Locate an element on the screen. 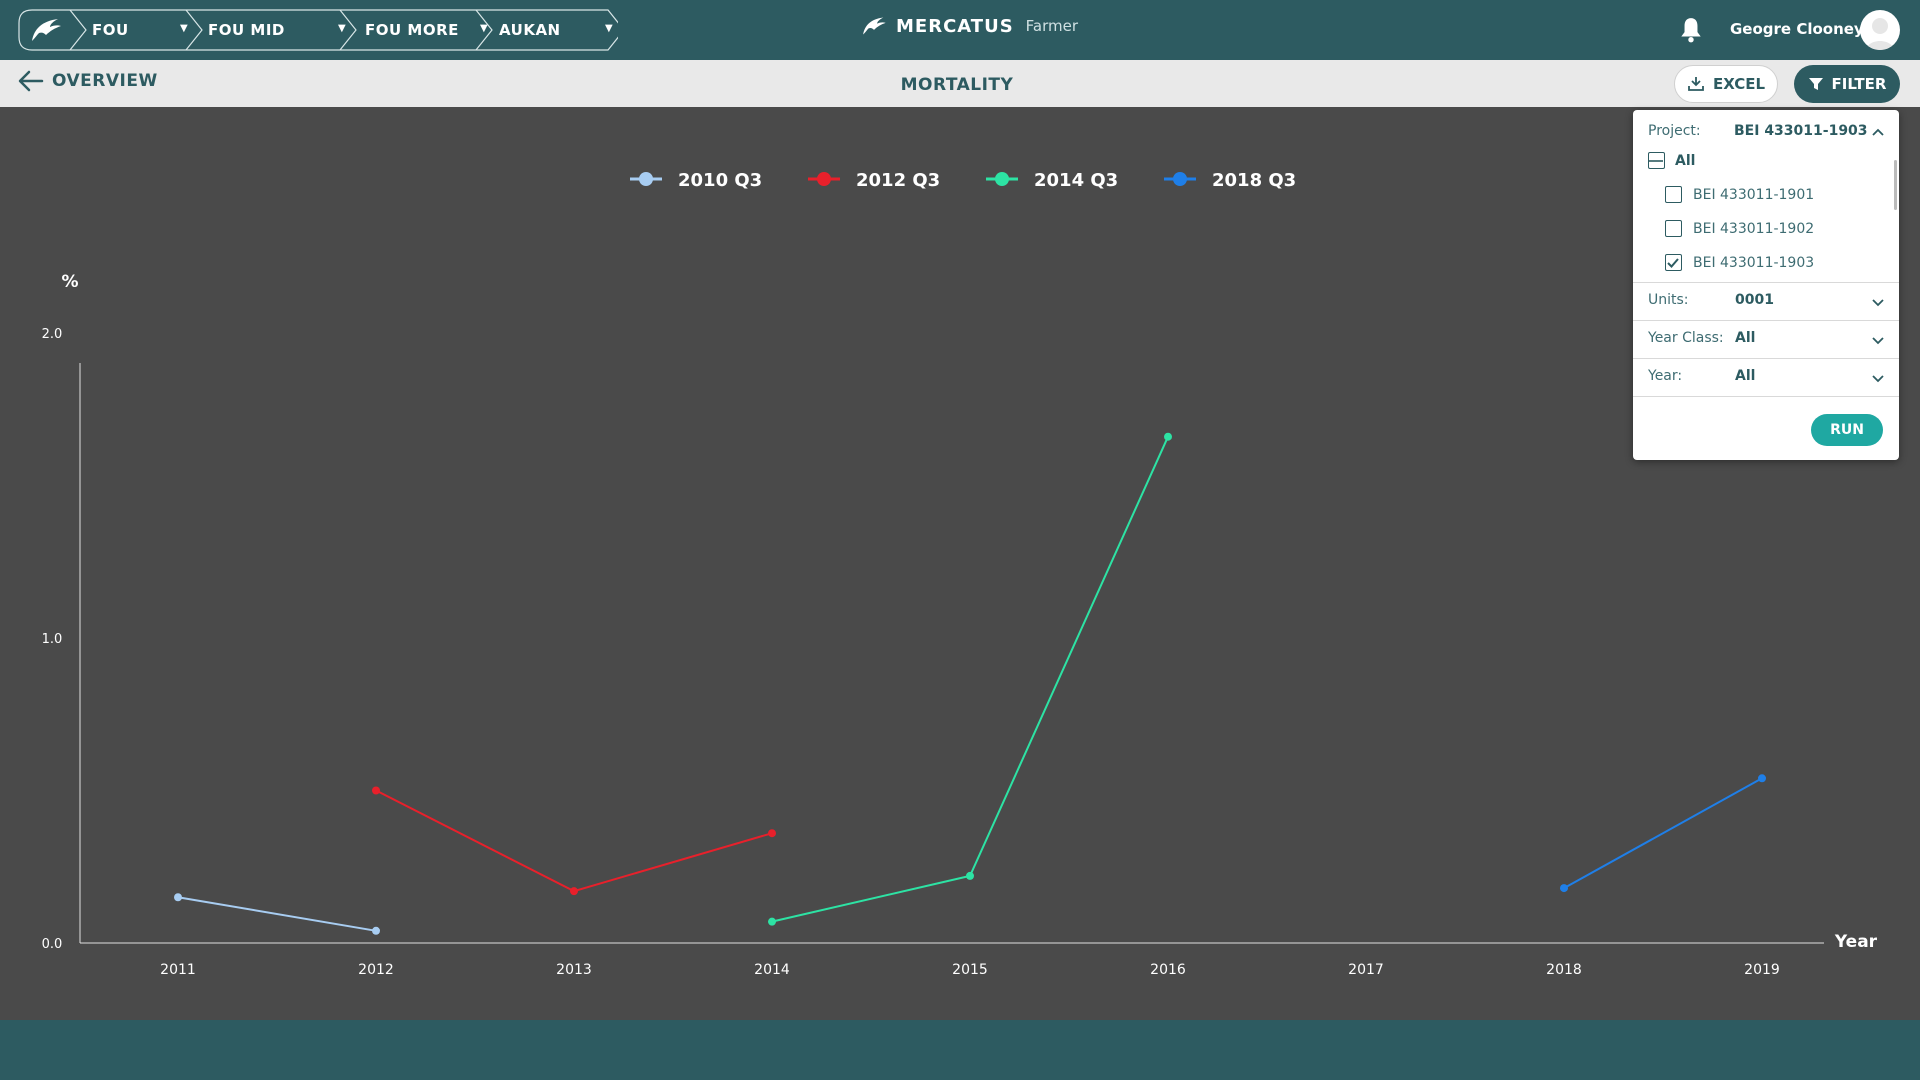  brand-subtitle: Farmer is located at coordinates (1052, 26).